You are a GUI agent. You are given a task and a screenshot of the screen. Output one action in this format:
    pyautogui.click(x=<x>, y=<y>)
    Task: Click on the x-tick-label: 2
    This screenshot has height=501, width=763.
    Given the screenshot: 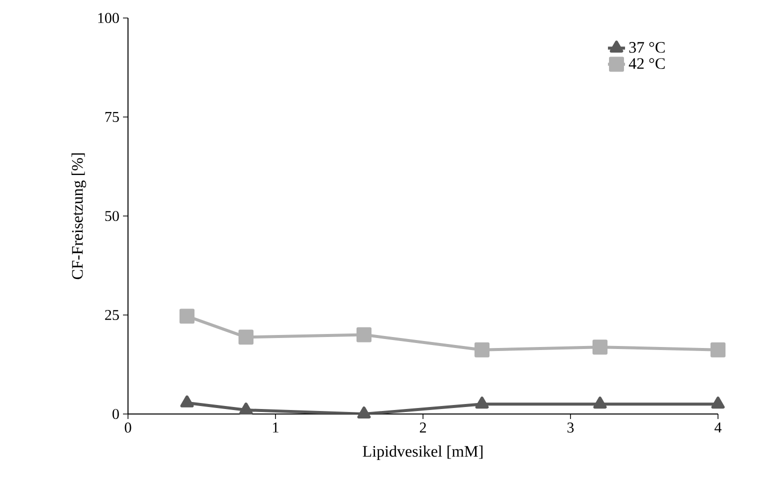 What is the action you would take?
    pyautogui.click(x=423, y=427)
    